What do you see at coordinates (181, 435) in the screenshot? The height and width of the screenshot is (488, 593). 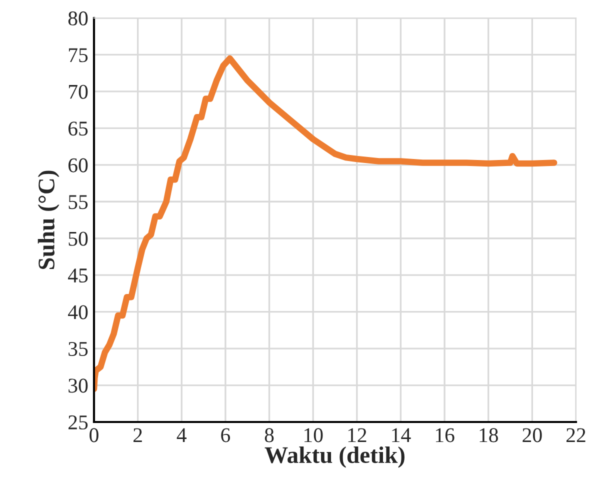 I see `x-tick-label: 4` at bounding box center [181, 435].